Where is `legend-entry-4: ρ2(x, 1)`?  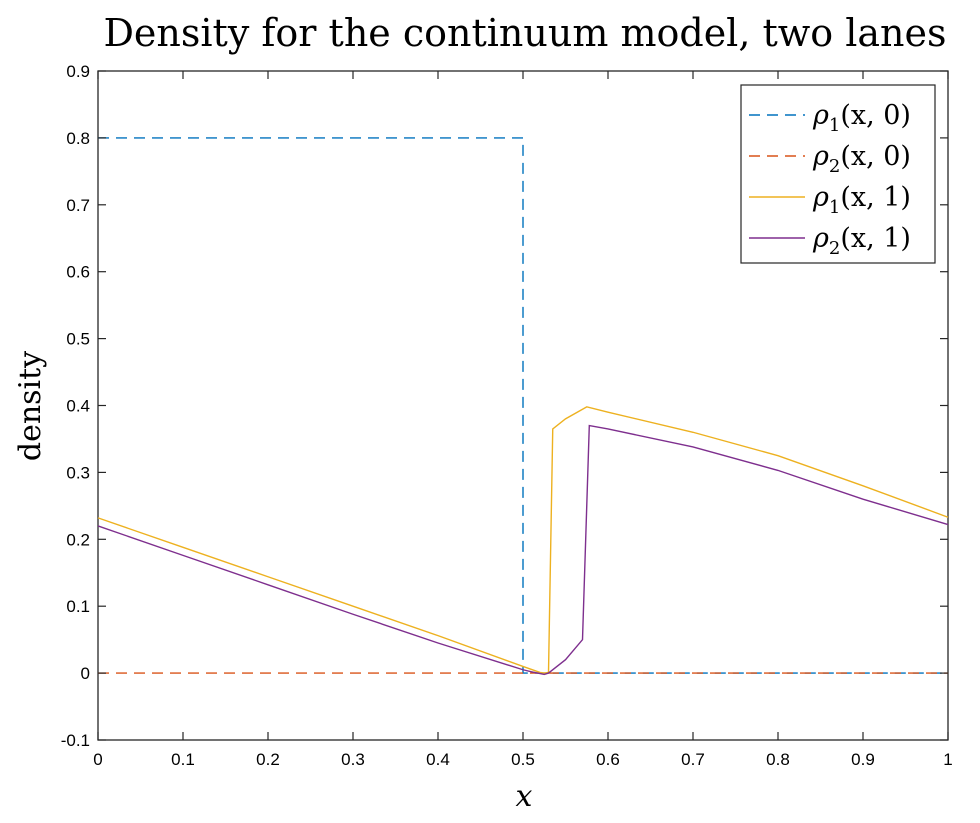
legend-entry-4: ρ2(x, 1) is located at coordinates (861, 241).